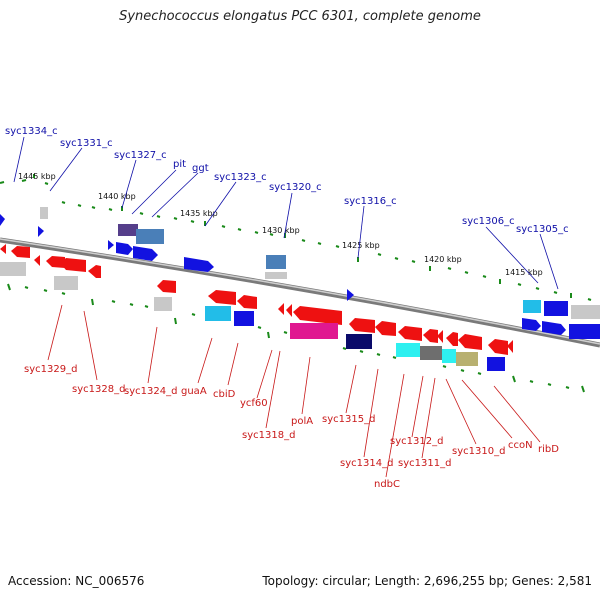  What do you see at coordinates (488, 221) in the screenshot?
I see `gene-label-syc1306_c: syc1306_c` at bounding box center [488, 221].